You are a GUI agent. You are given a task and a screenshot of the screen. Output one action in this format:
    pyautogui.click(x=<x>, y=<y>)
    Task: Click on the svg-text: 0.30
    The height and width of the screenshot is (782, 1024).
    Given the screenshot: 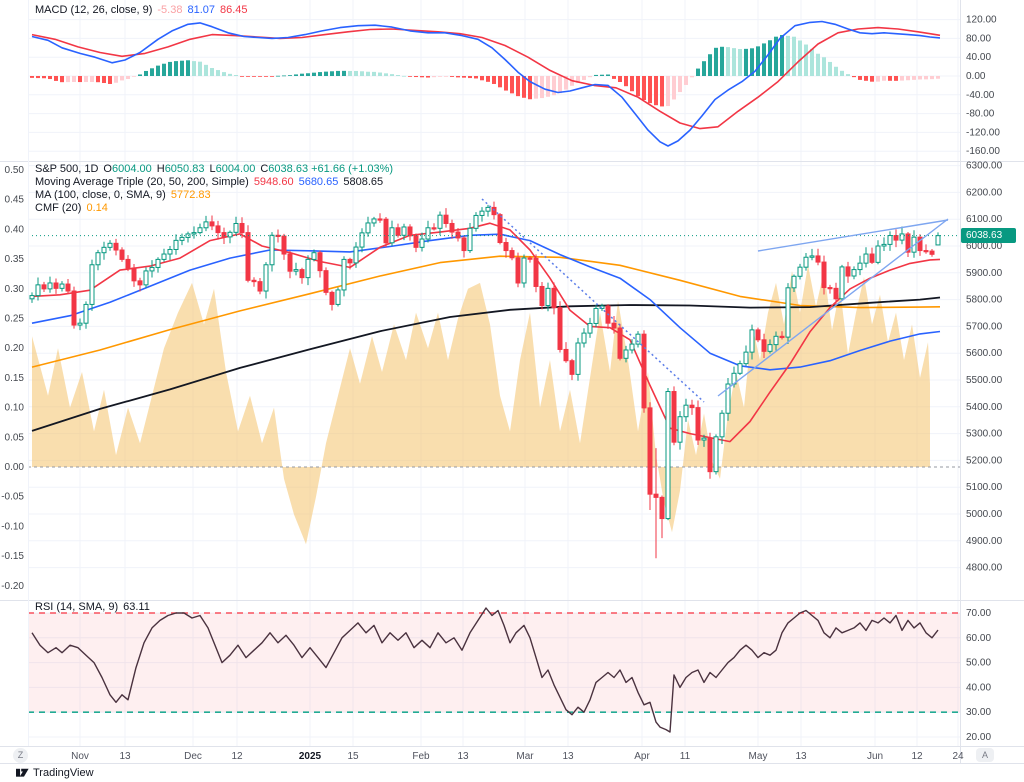 What is the action you would take?
    pyautogui.click(x=15, y=289)
    